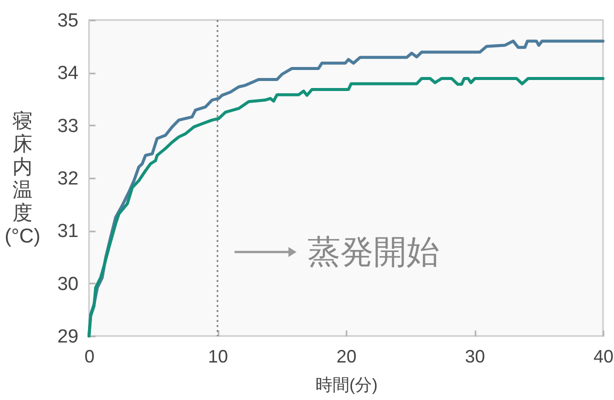 This screenshot has height=400, width=614. What do you see at coordinates (67, 126) in the screenshot?
I see `y-tick-label: 33` at bounding box center [67, 126].